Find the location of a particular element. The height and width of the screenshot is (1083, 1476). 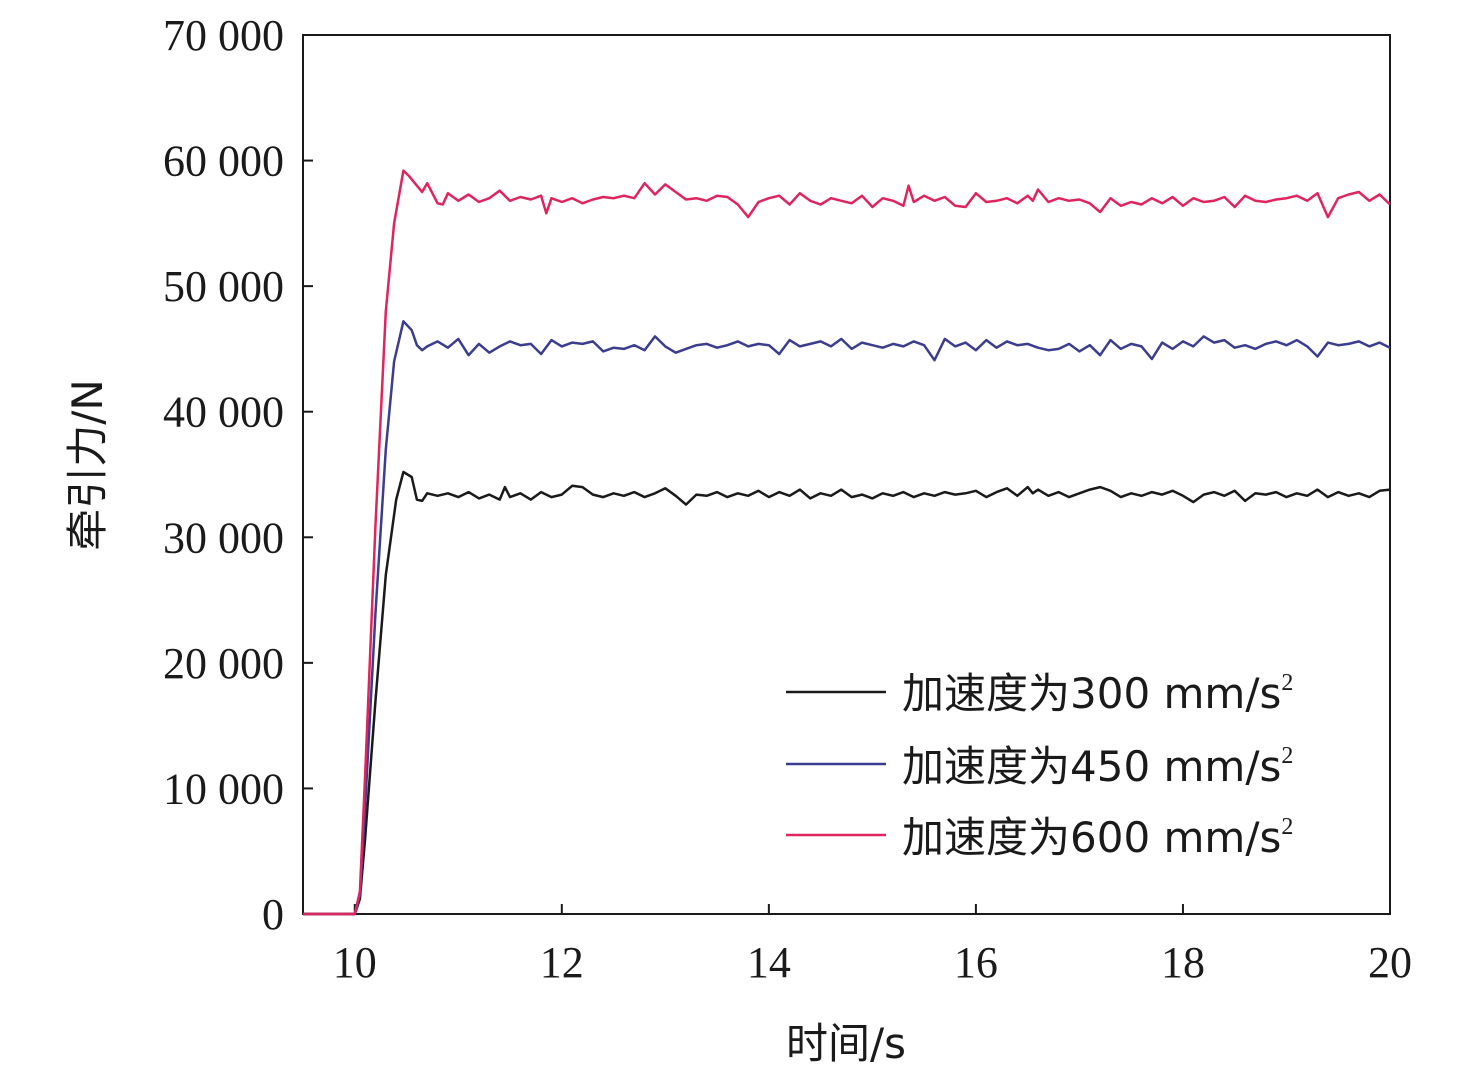

x-tick-label: 12 is located at coordinates (562, 962).